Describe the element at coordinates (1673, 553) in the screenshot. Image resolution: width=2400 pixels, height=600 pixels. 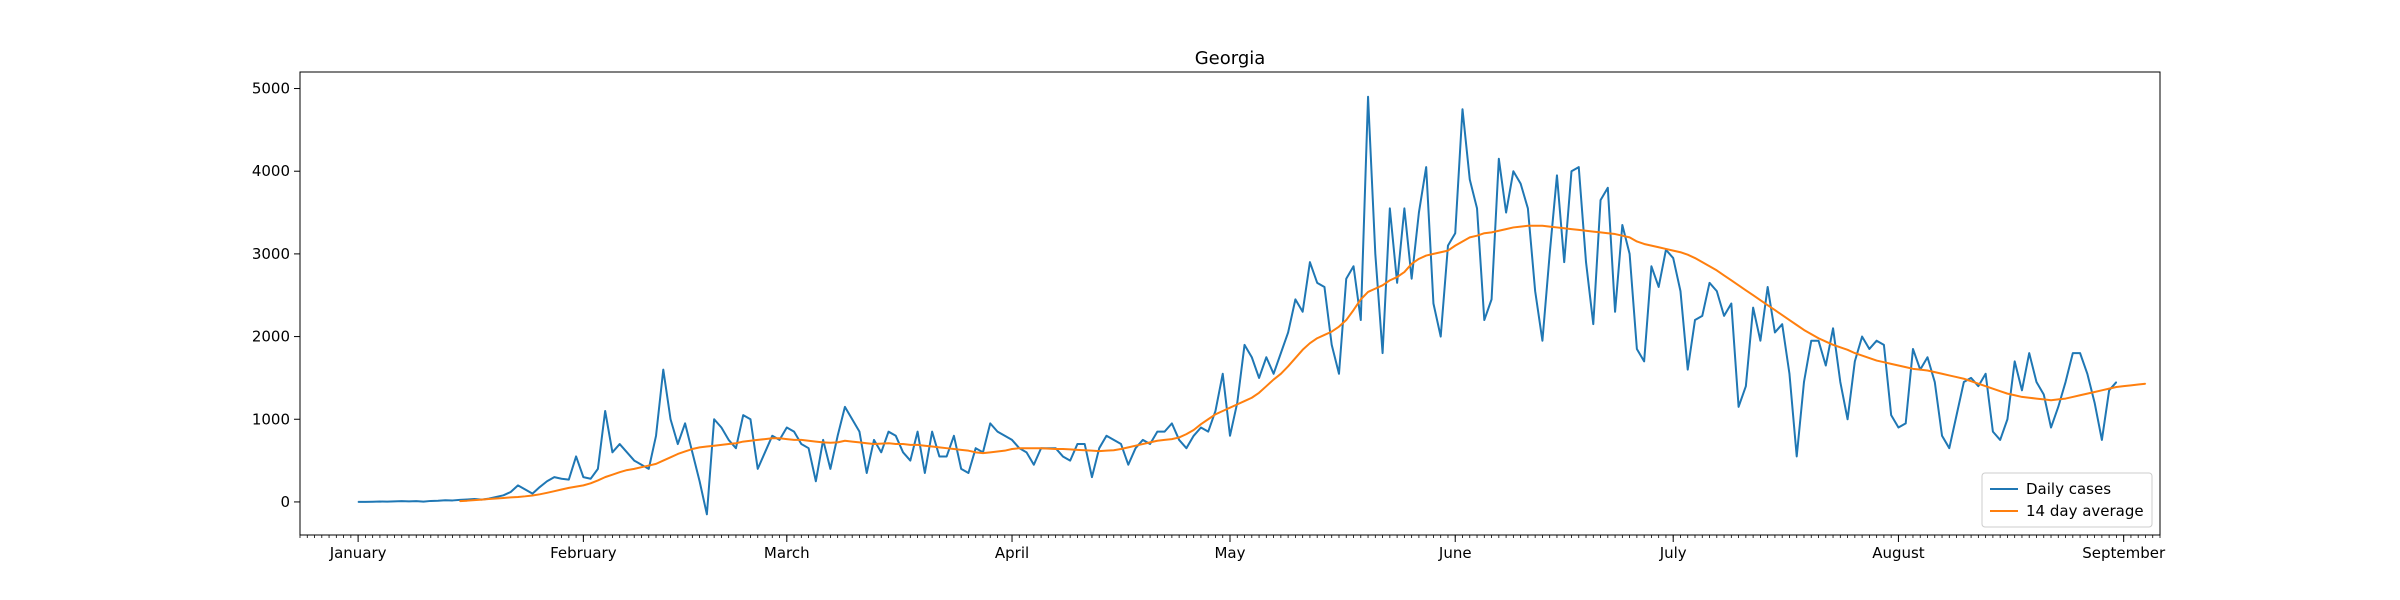
I see `x-tick-label: July` at that location.